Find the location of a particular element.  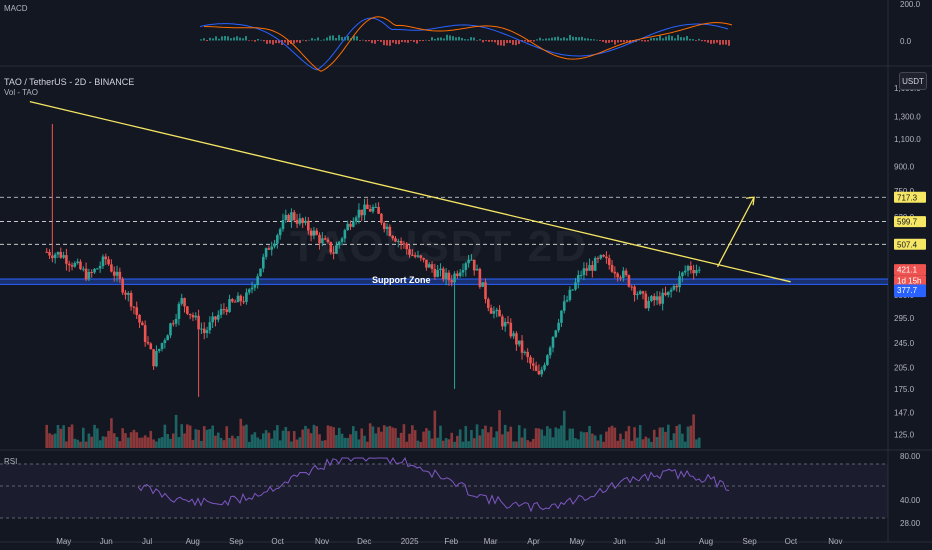

symbol-title: TAO / TetherUS - 2D - BINANCE is located at coordinates (69, 82).